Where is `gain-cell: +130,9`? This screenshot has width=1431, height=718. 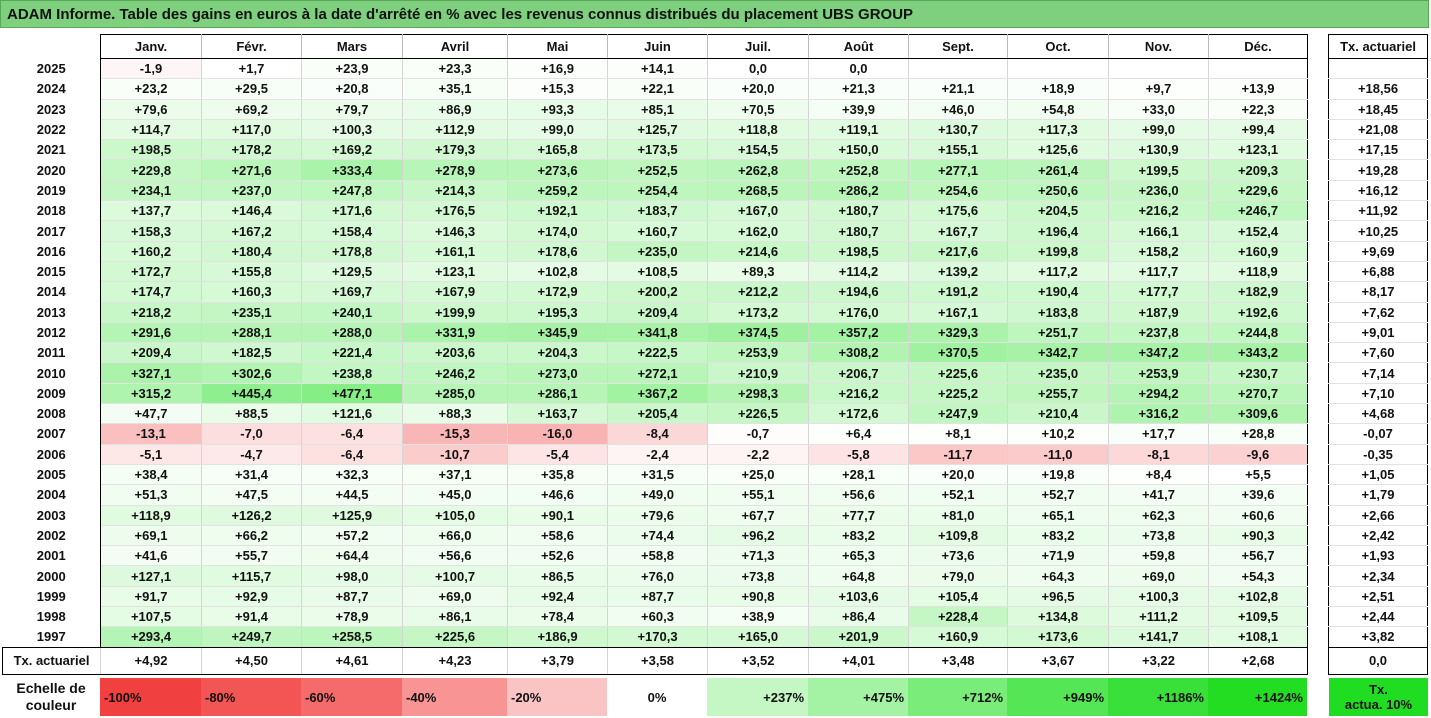
gain-cell: +130,9 is located at coordinates (1158, 150).